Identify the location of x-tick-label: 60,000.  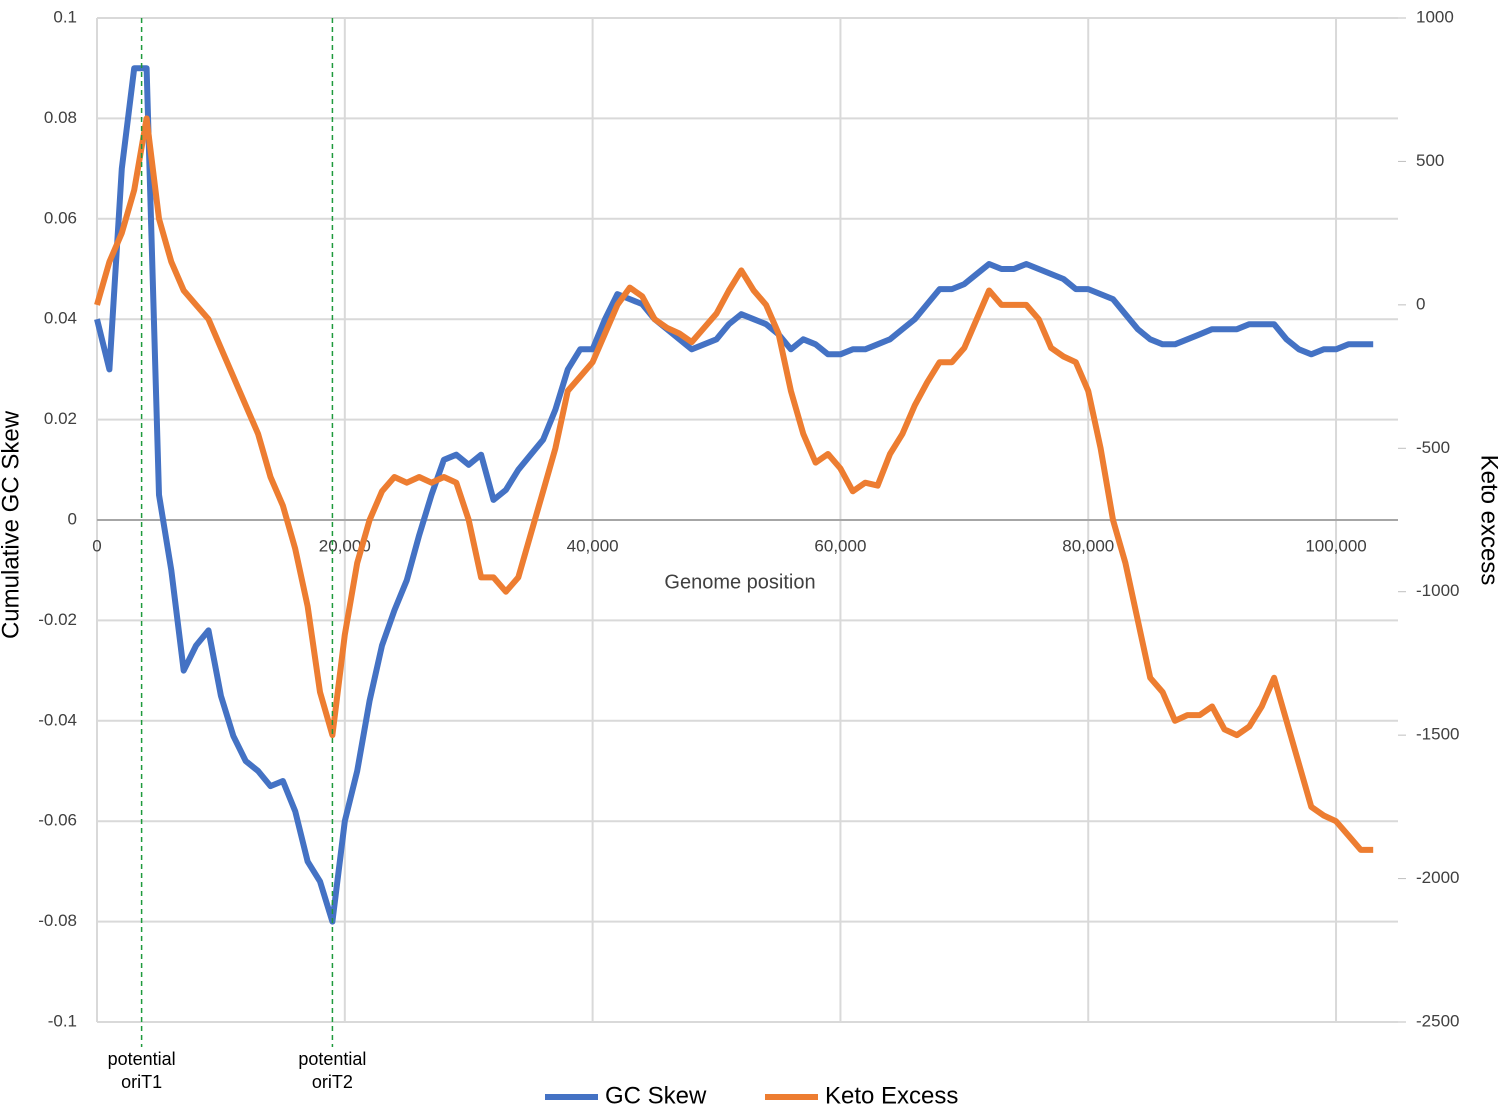
(840, 545).